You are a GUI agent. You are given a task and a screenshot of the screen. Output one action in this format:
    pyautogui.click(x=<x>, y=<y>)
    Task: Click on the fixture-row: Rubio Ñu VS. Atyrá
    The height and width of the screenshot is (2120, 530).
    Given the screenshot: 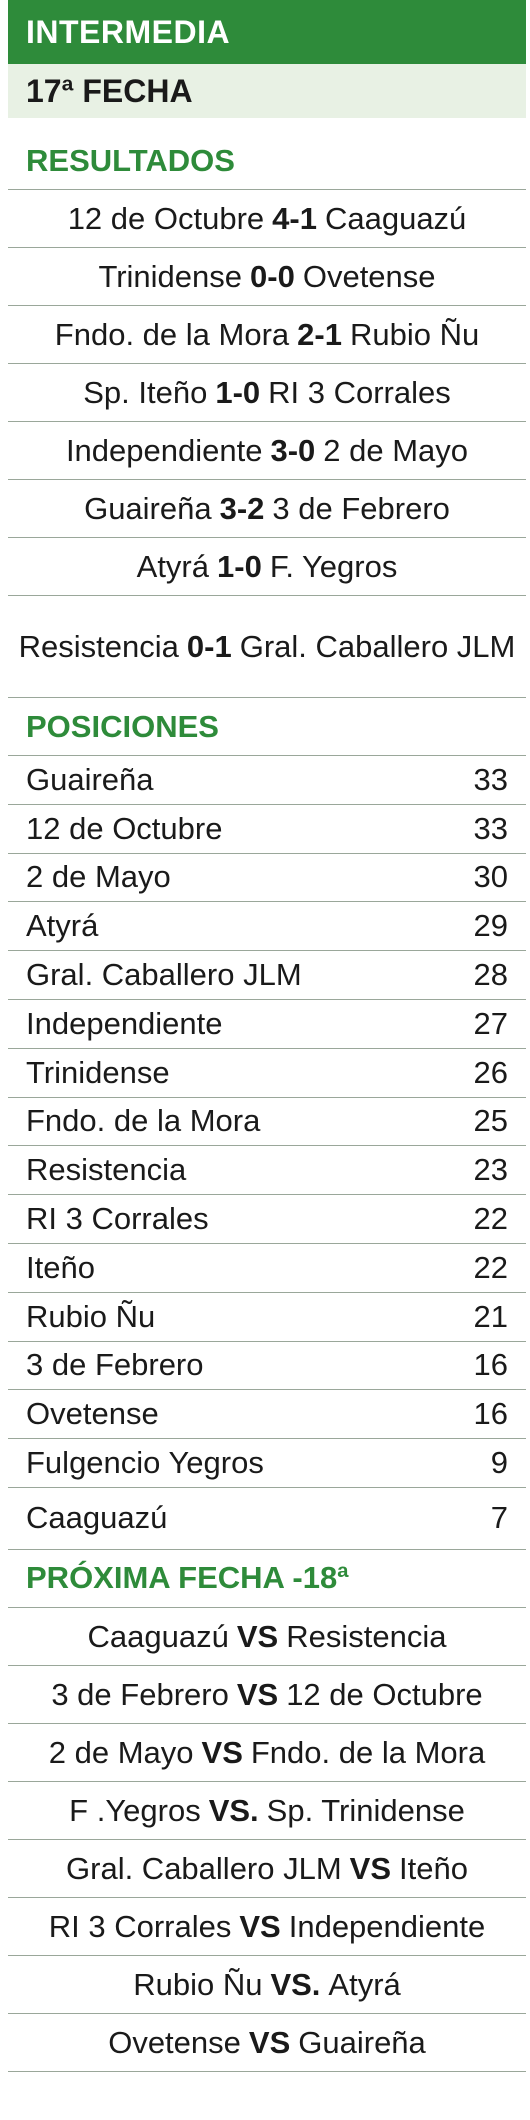 What is the action you would take?
    pyautogui.click(x=267, y=1985)
    